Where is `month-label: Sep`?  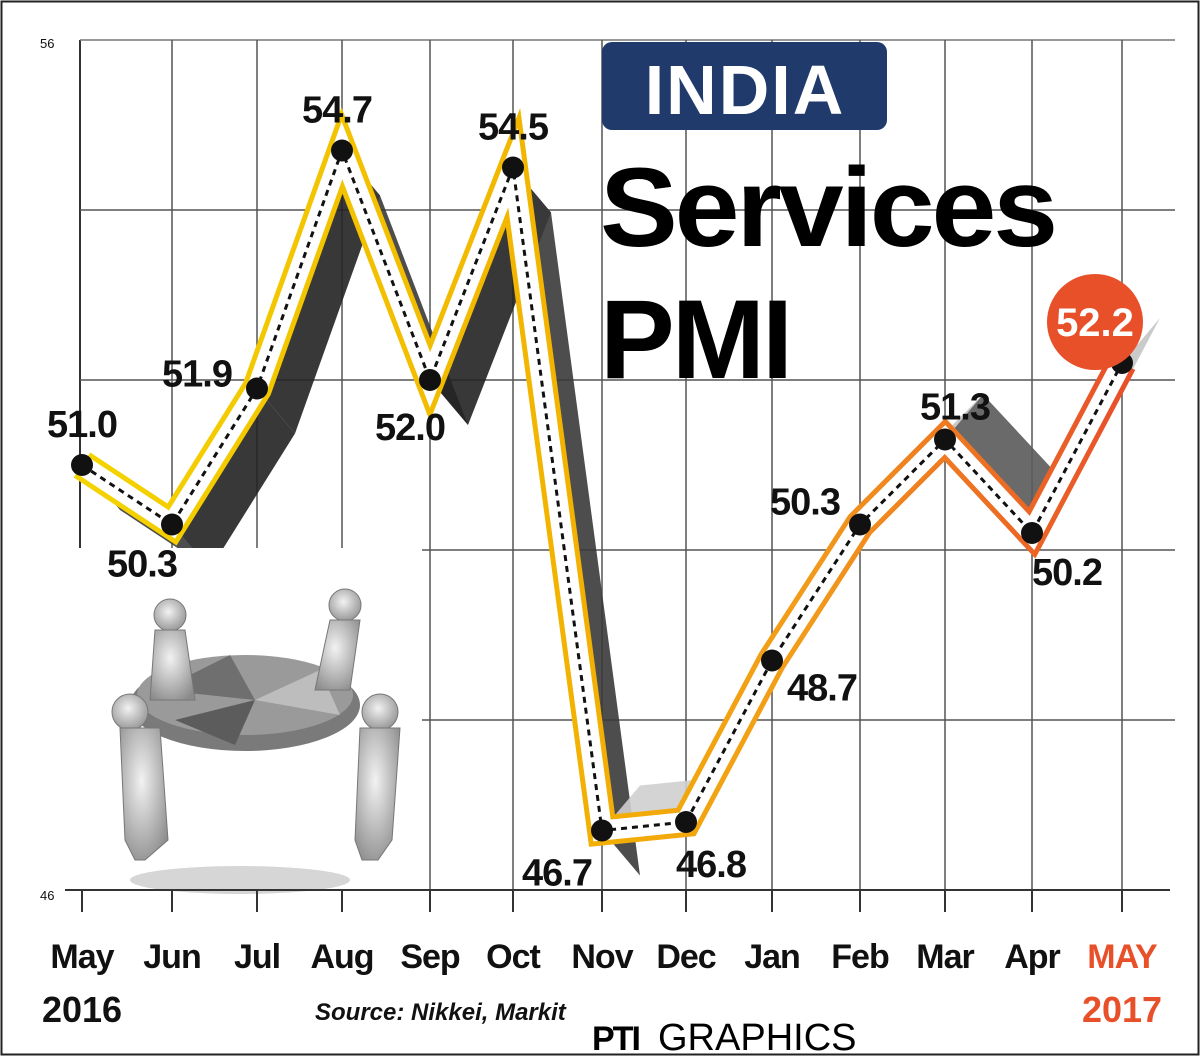
month-label: Sep is located at coordinates (430, 957).